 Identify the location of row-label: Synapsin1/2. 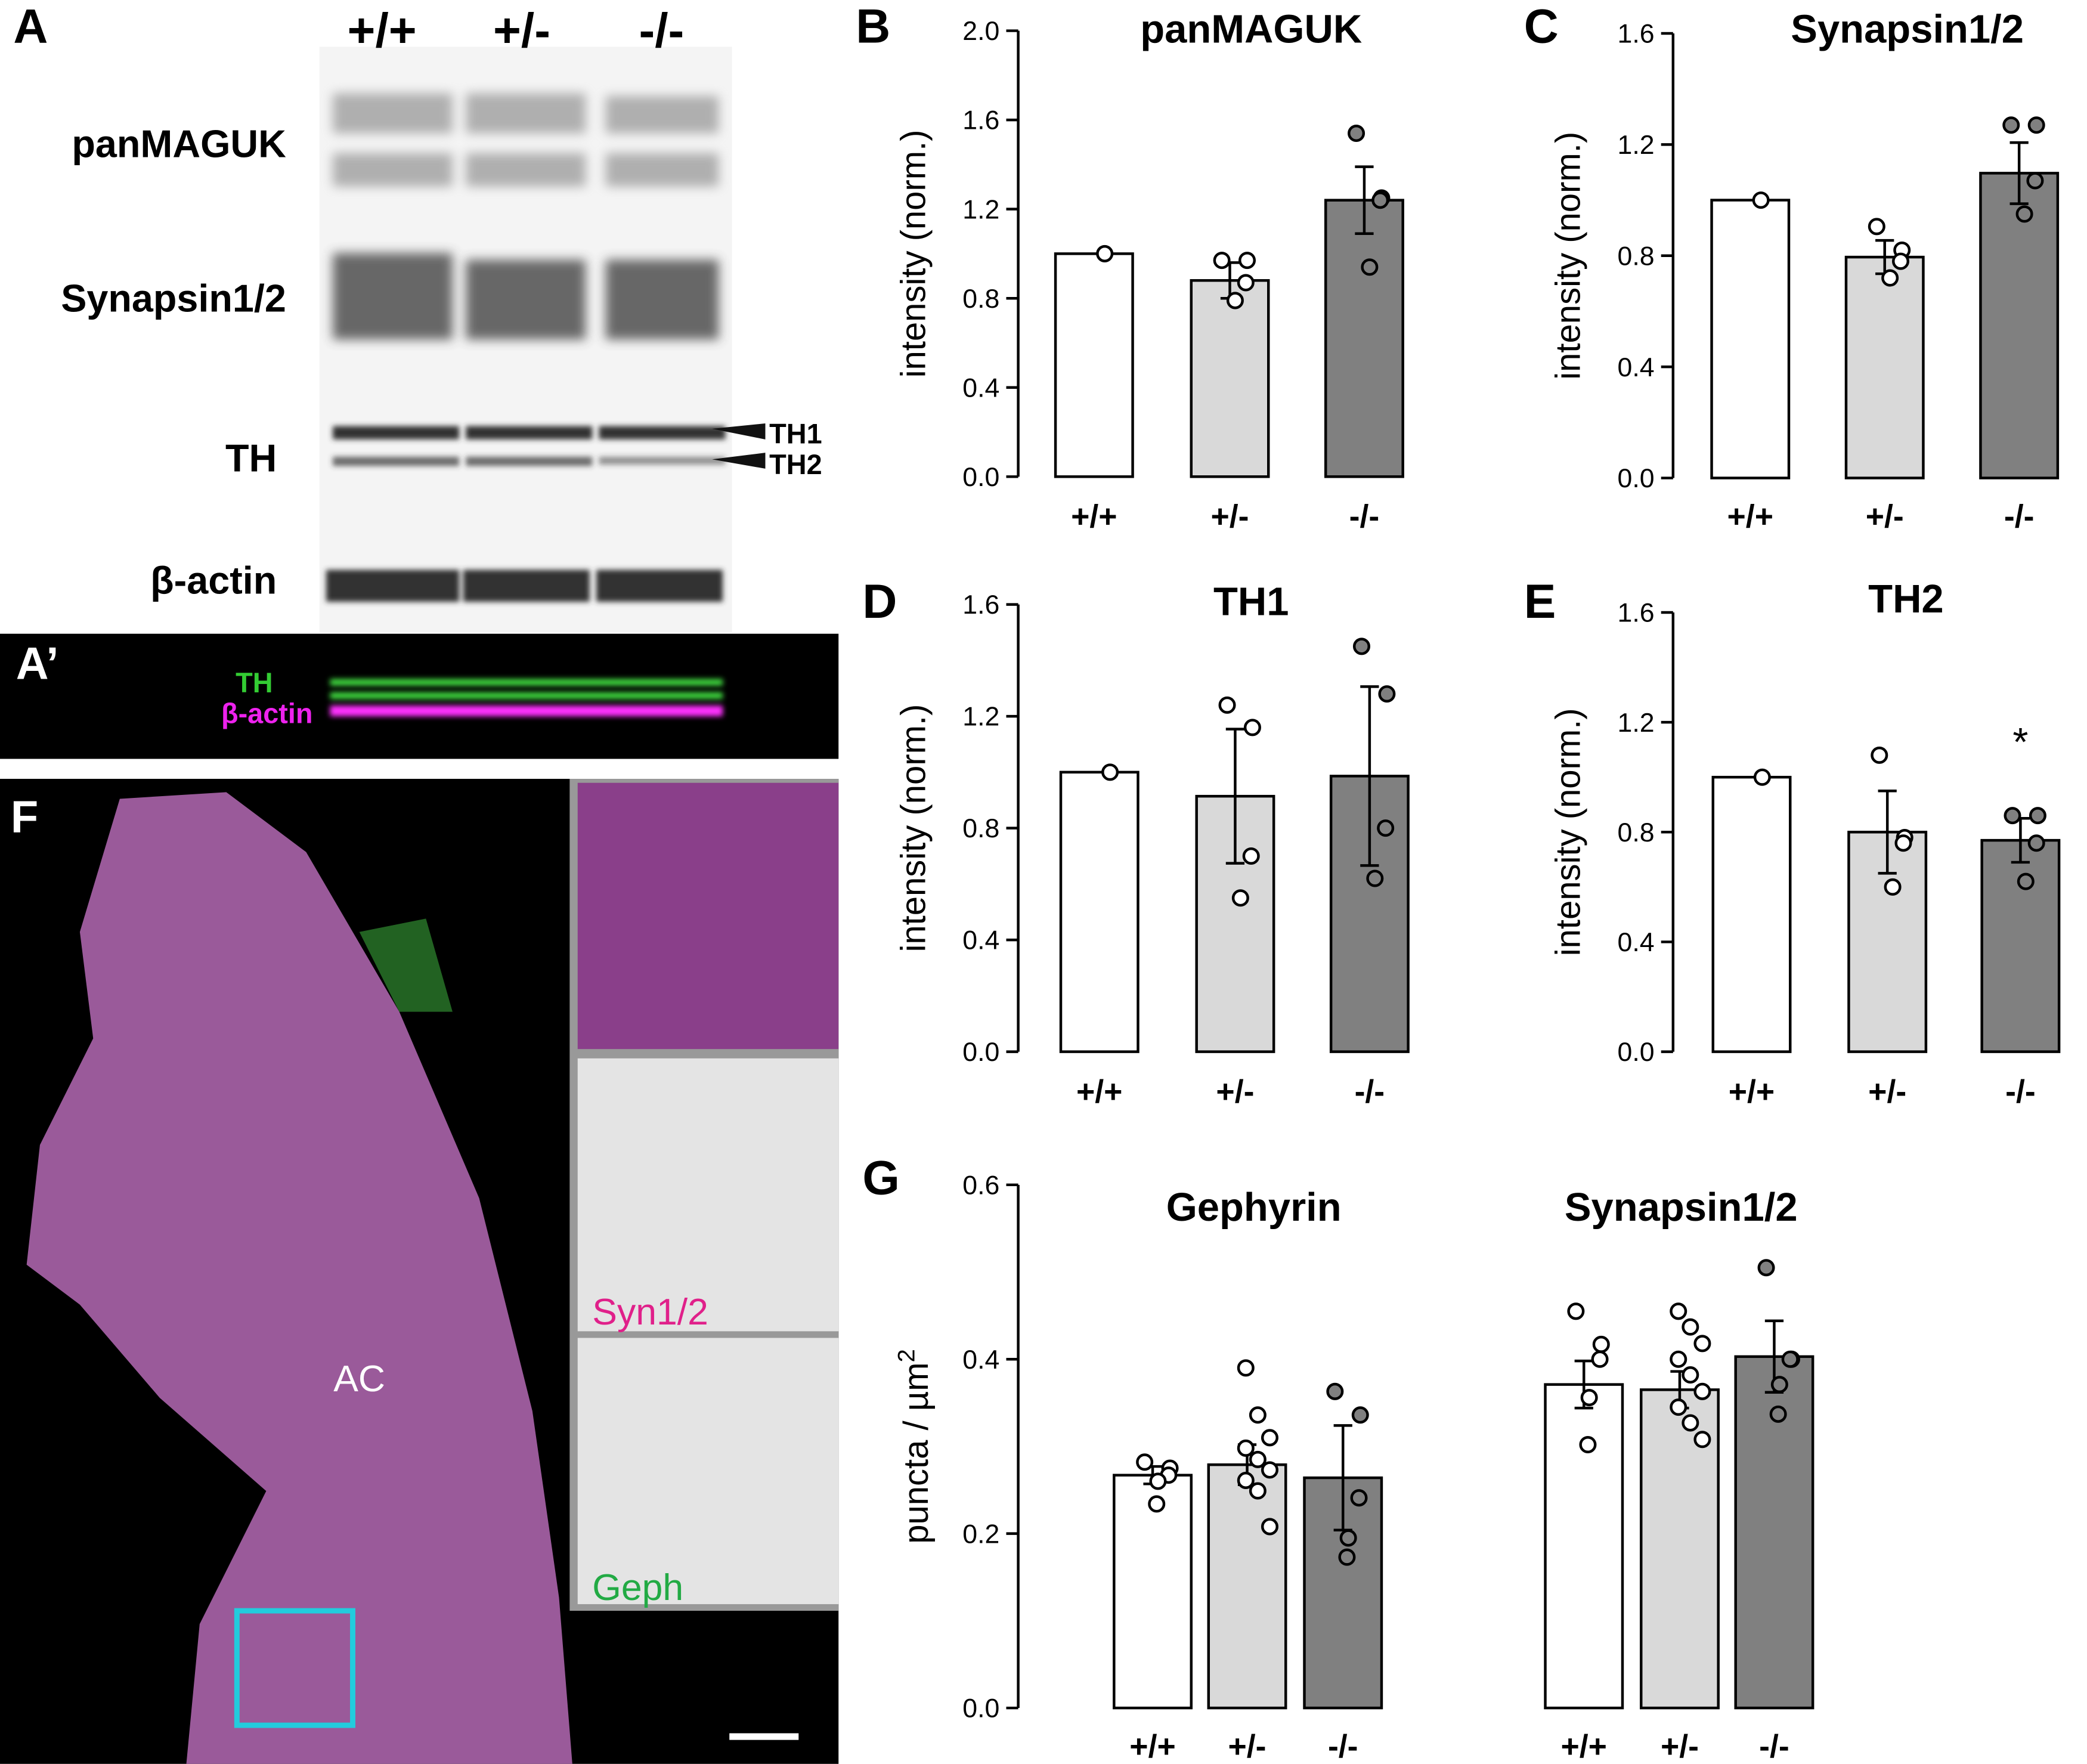
(173, 298).